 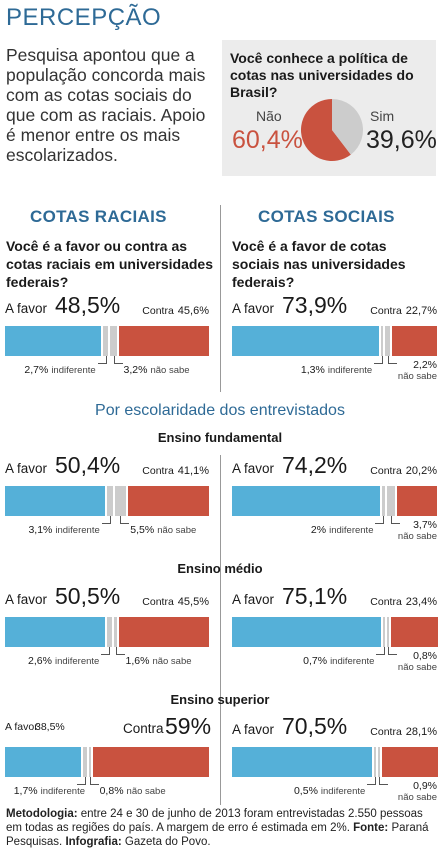 What do you see at coordinates (382, 116) in the screenshot?
I see `sim-label: Sim` at bounding box center [382, 116].